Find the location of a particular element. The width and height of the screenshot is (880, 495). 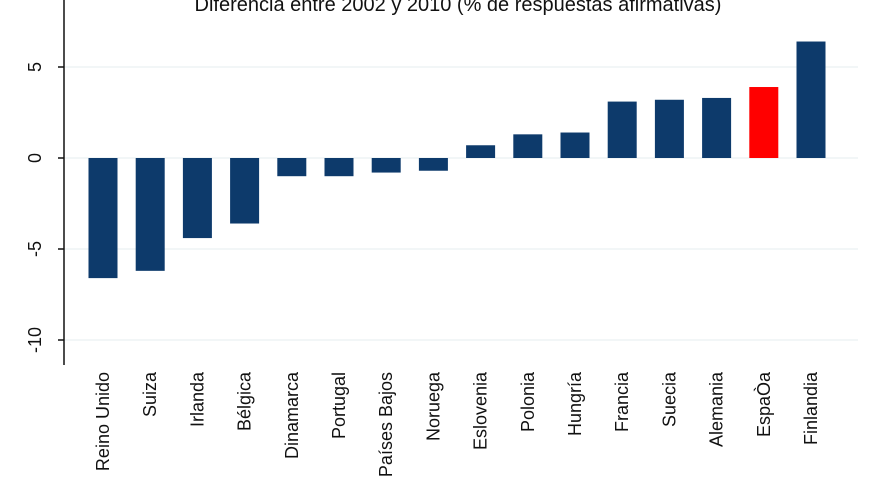

category-label: Reino Unido is located at coordinates (103, 421).